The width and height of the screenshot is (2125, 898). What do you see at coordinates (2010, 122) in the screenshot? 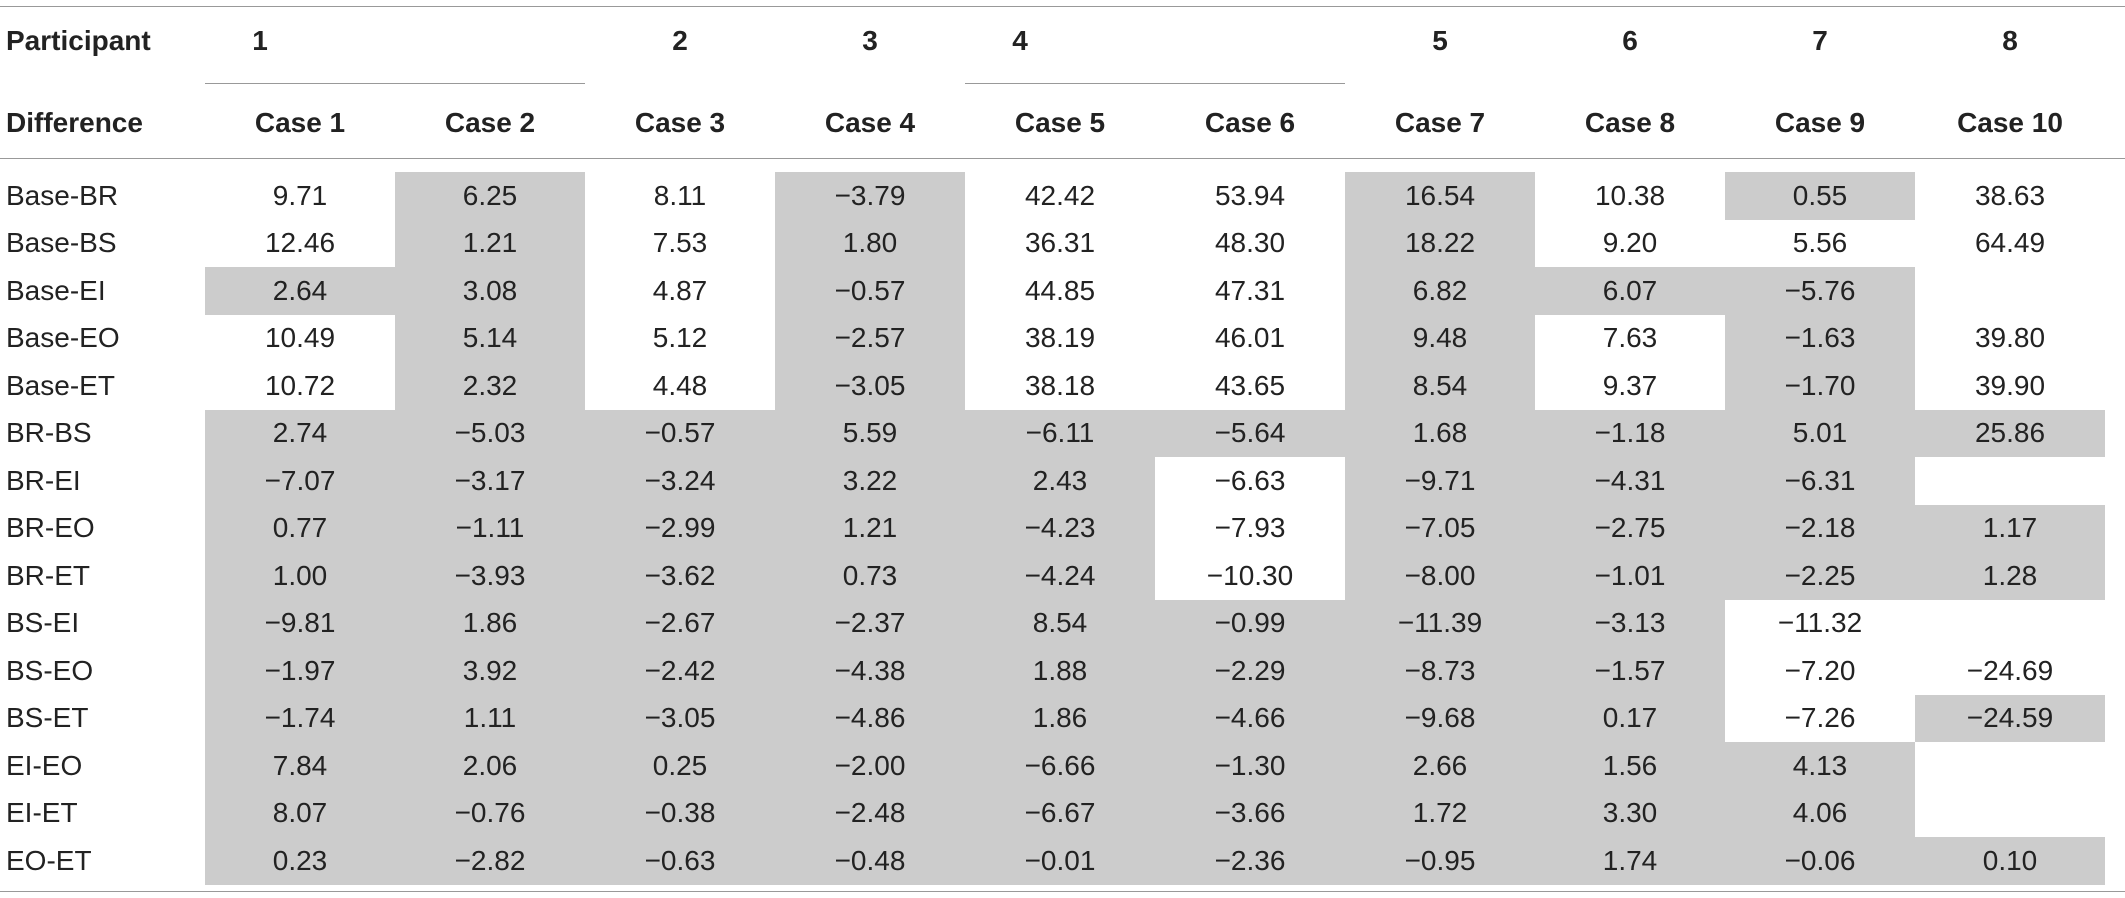
I see `case-header: Case 10` at bounding box center [2010, 122].